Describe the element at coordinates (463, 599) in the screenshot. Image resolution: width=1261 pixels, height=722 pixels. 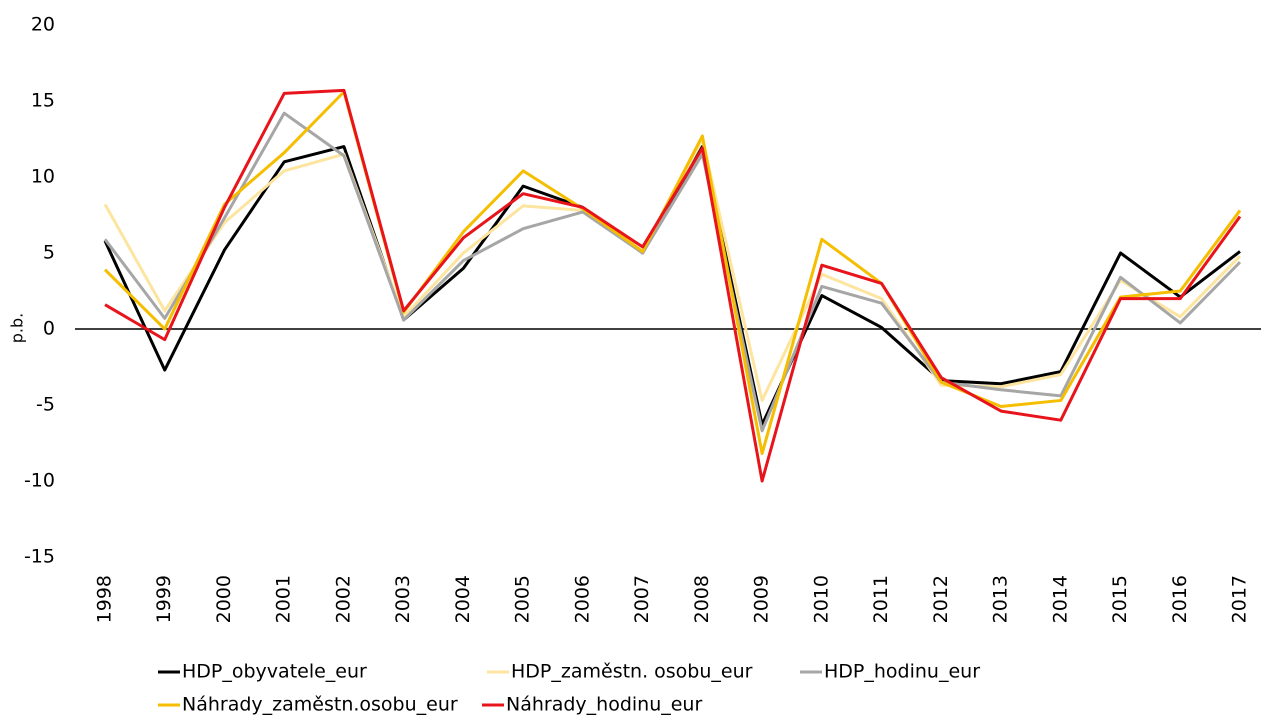
I see `x-tick-label: 2004` at that location.